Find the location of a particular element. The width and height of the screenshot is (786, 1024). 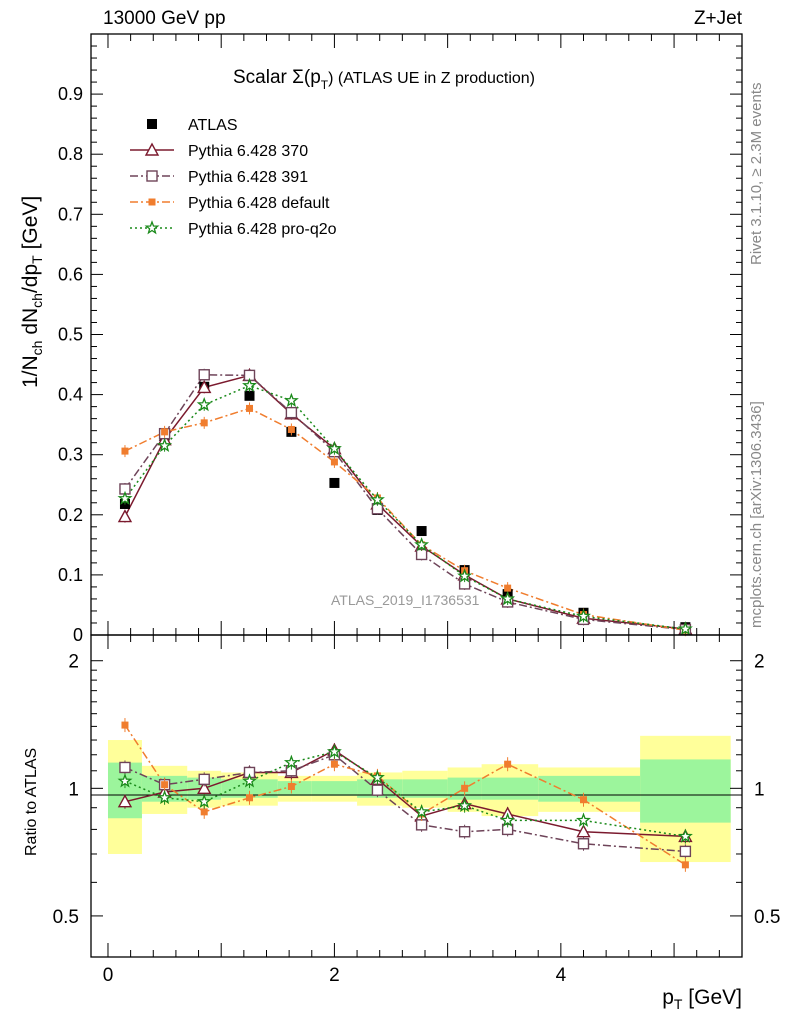

y-tick-label: 0.8 is located at coordinates (70, 154).